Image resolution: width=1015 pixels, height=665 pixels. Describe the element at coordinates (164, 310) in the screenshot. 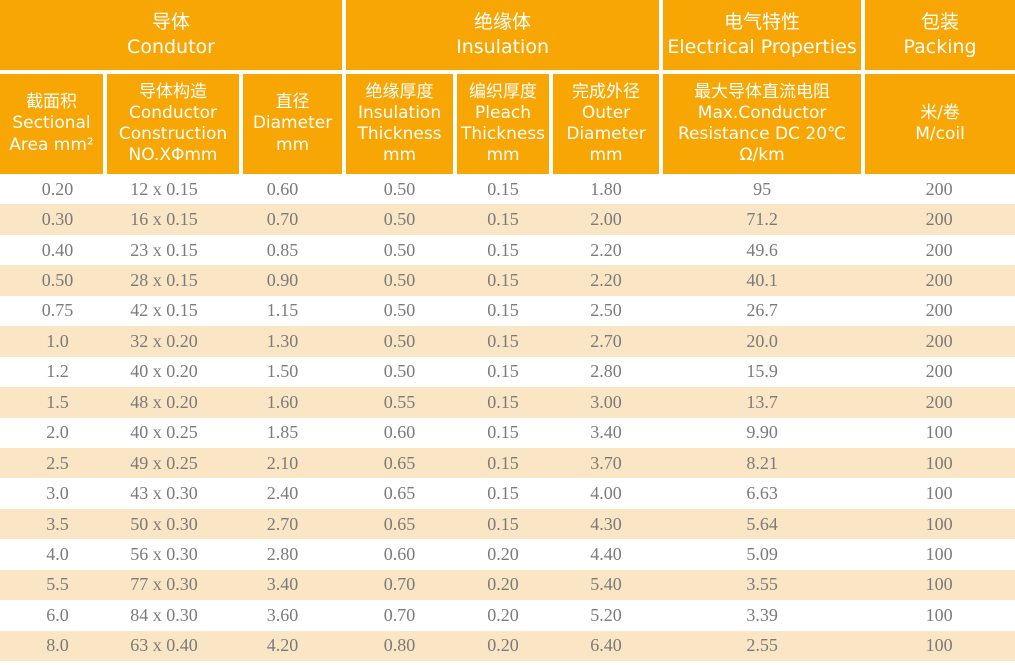

I see `cell-conductor-construction: 42 x 0.15` at that location.